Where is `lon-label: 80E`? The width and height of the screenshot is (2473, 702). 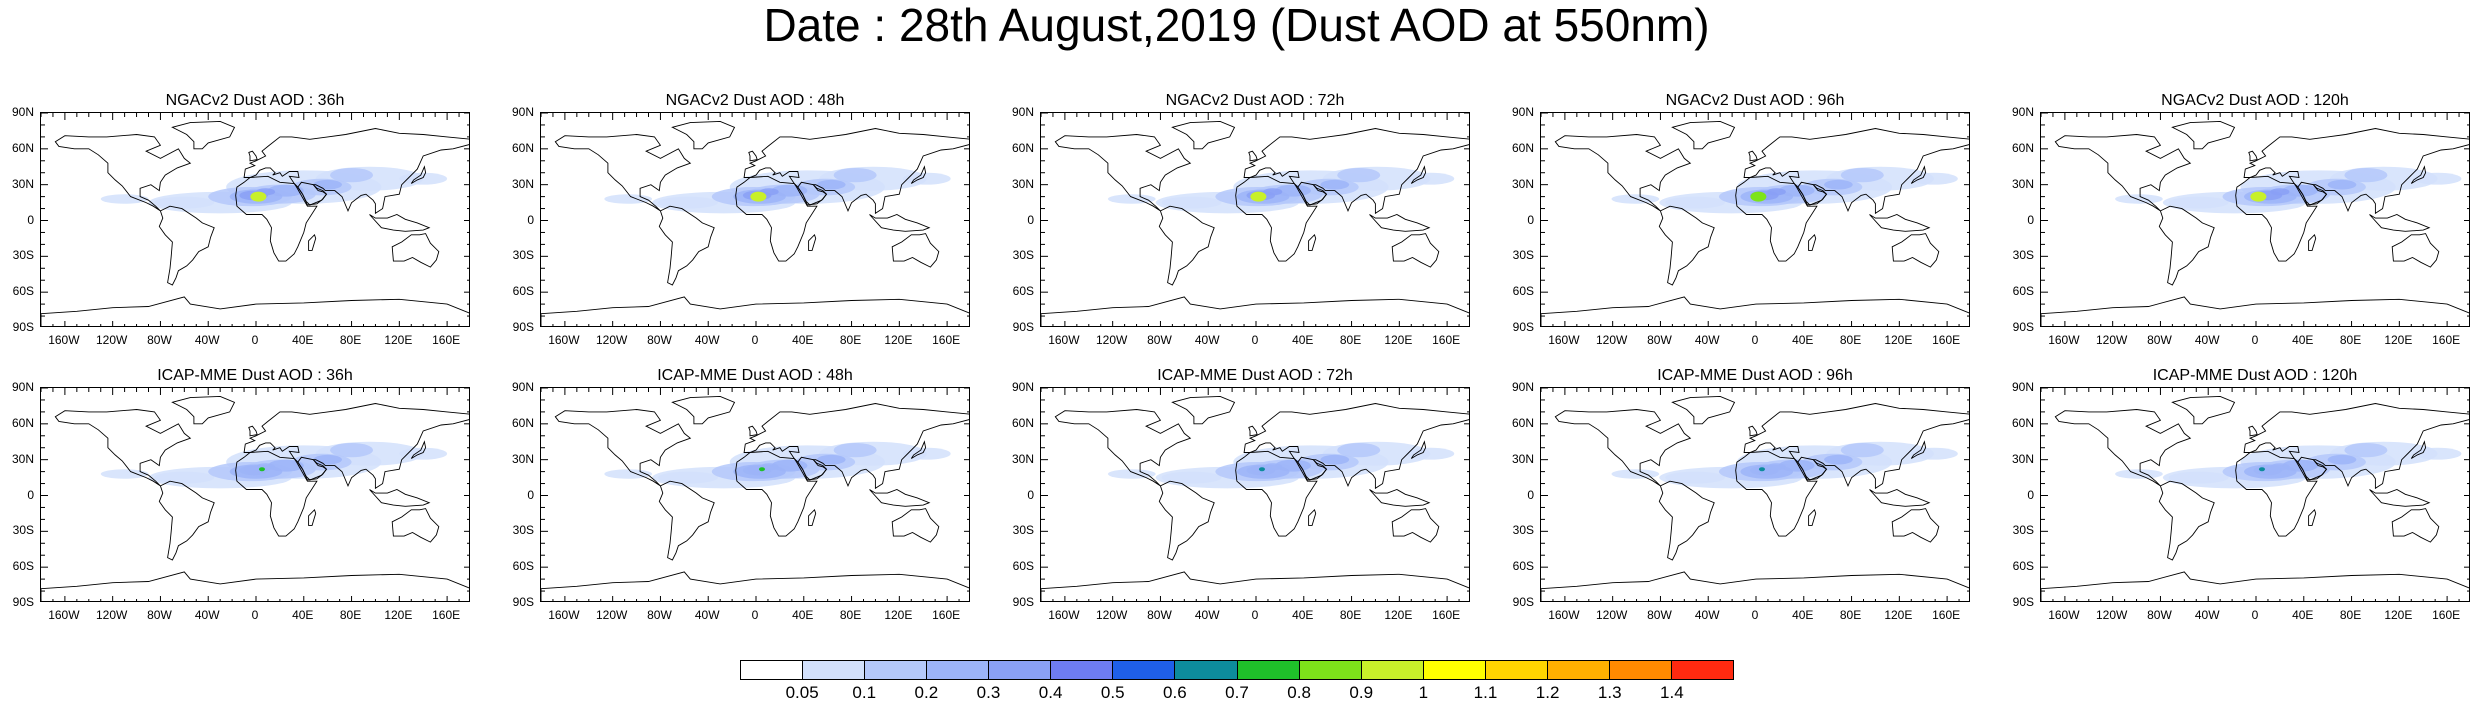 lon-label: 80E is located at coordinates (850, 615).